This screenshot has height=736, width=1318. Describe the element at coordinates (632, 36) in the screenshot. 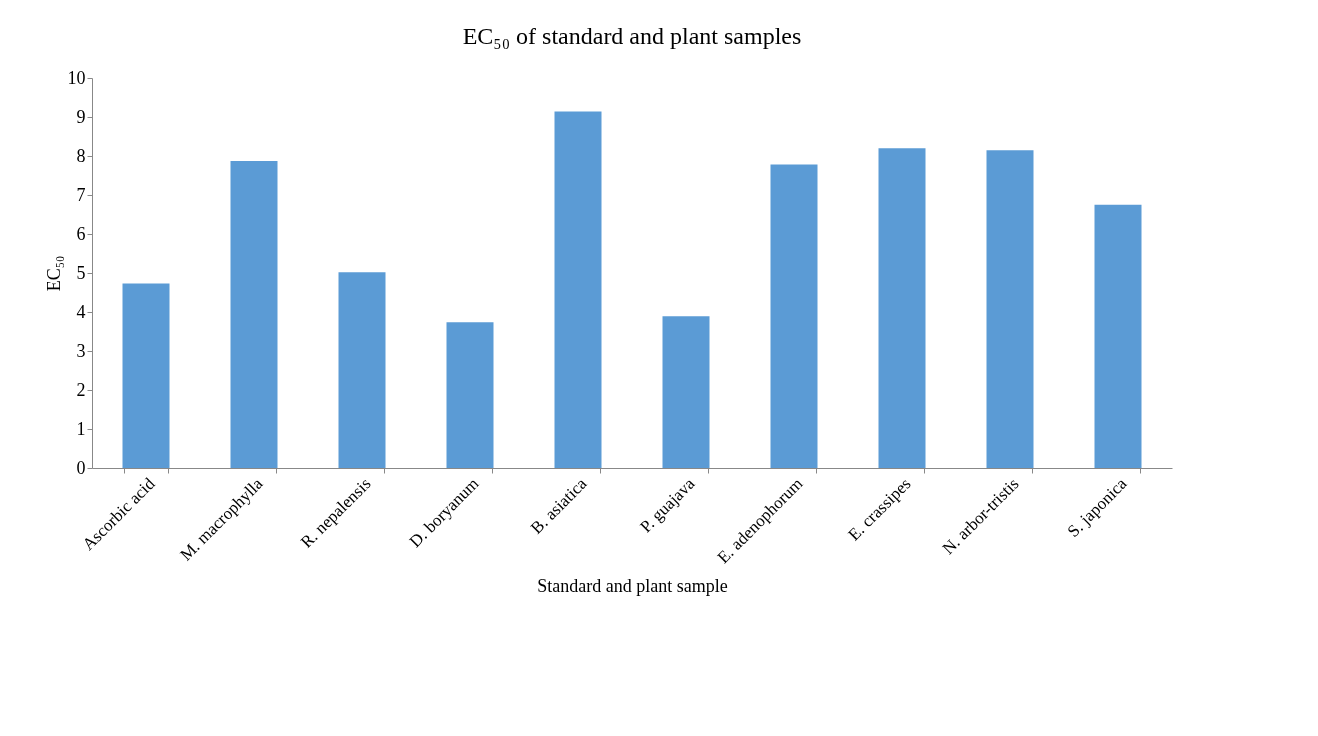

I see `chart-title: EC₅₀ of standard and plant samples` at that location.